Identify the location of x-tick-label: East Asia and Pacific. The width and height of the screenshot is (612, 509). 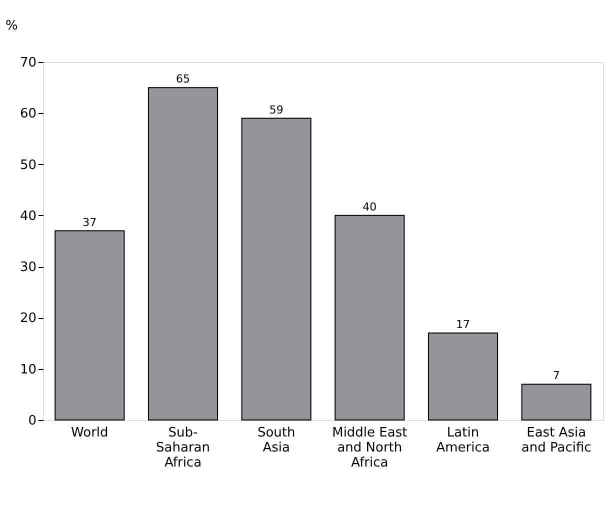
(556, 441).